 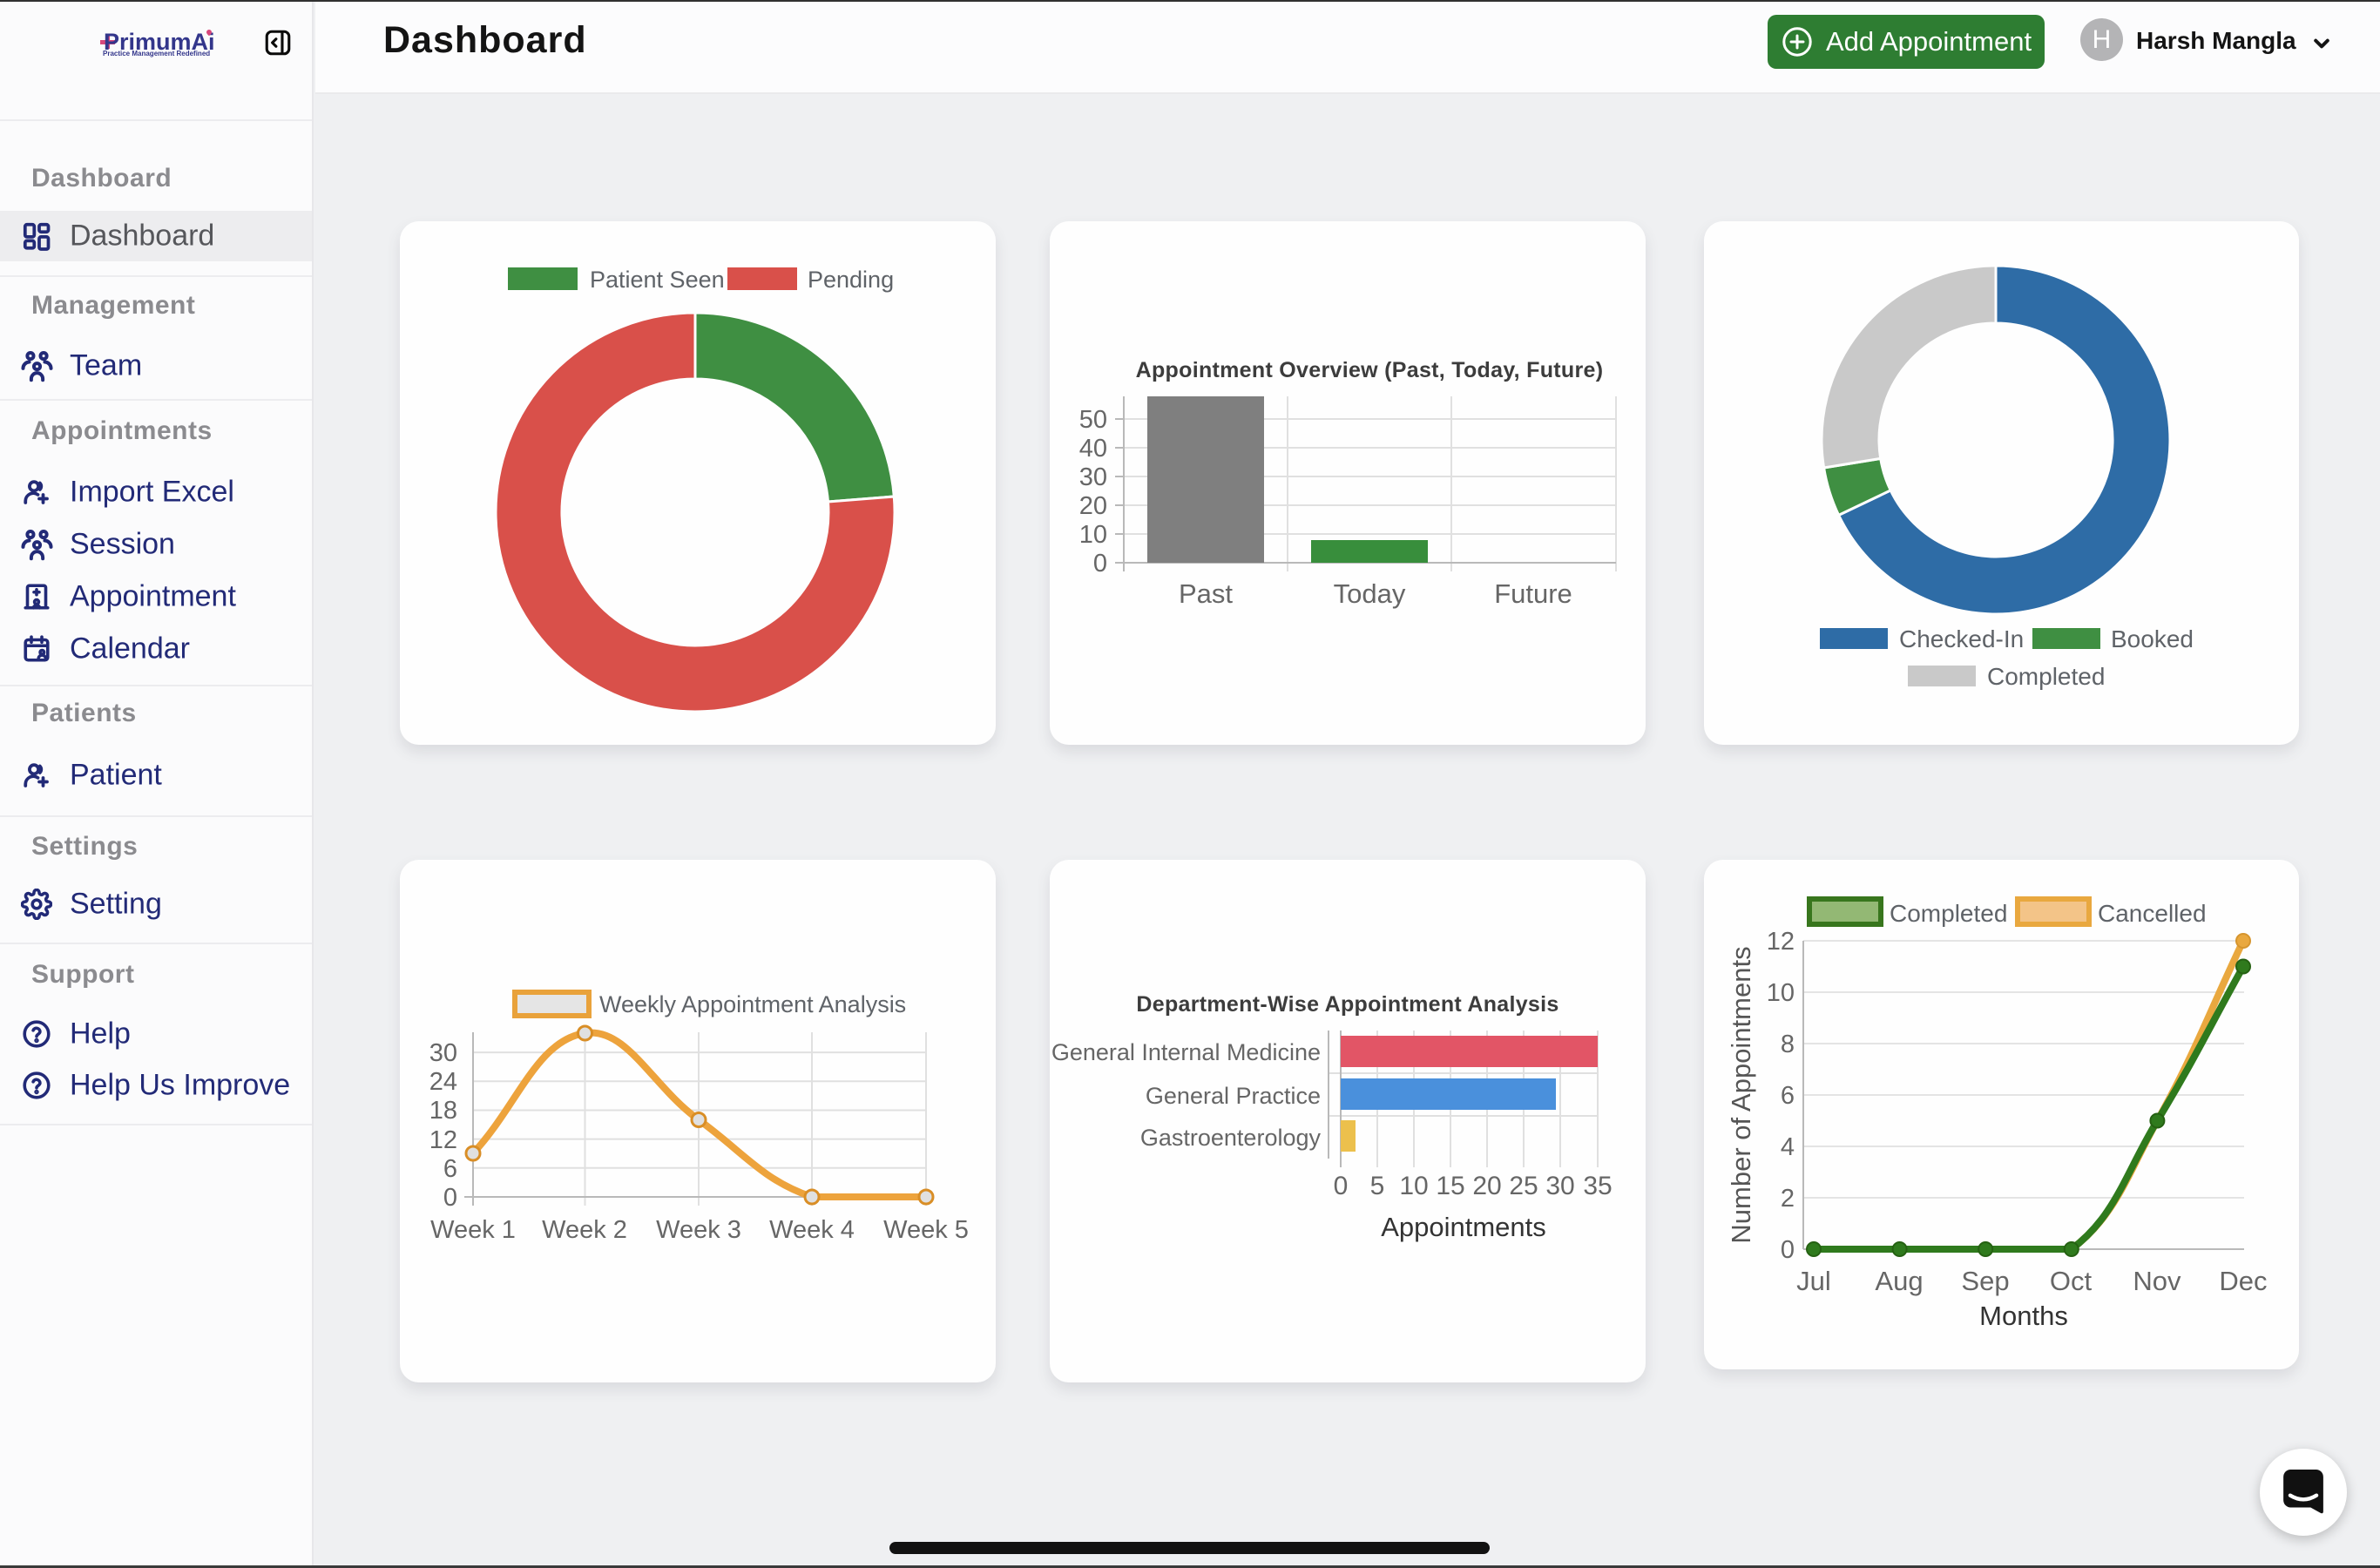 I want to click on svg-text: 2, so click(x=1788, y=1199).